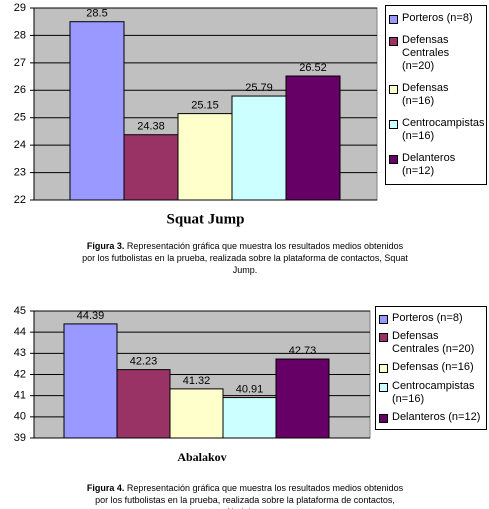  I want to click on chart-title: Squat Jump, so click(206, 219).